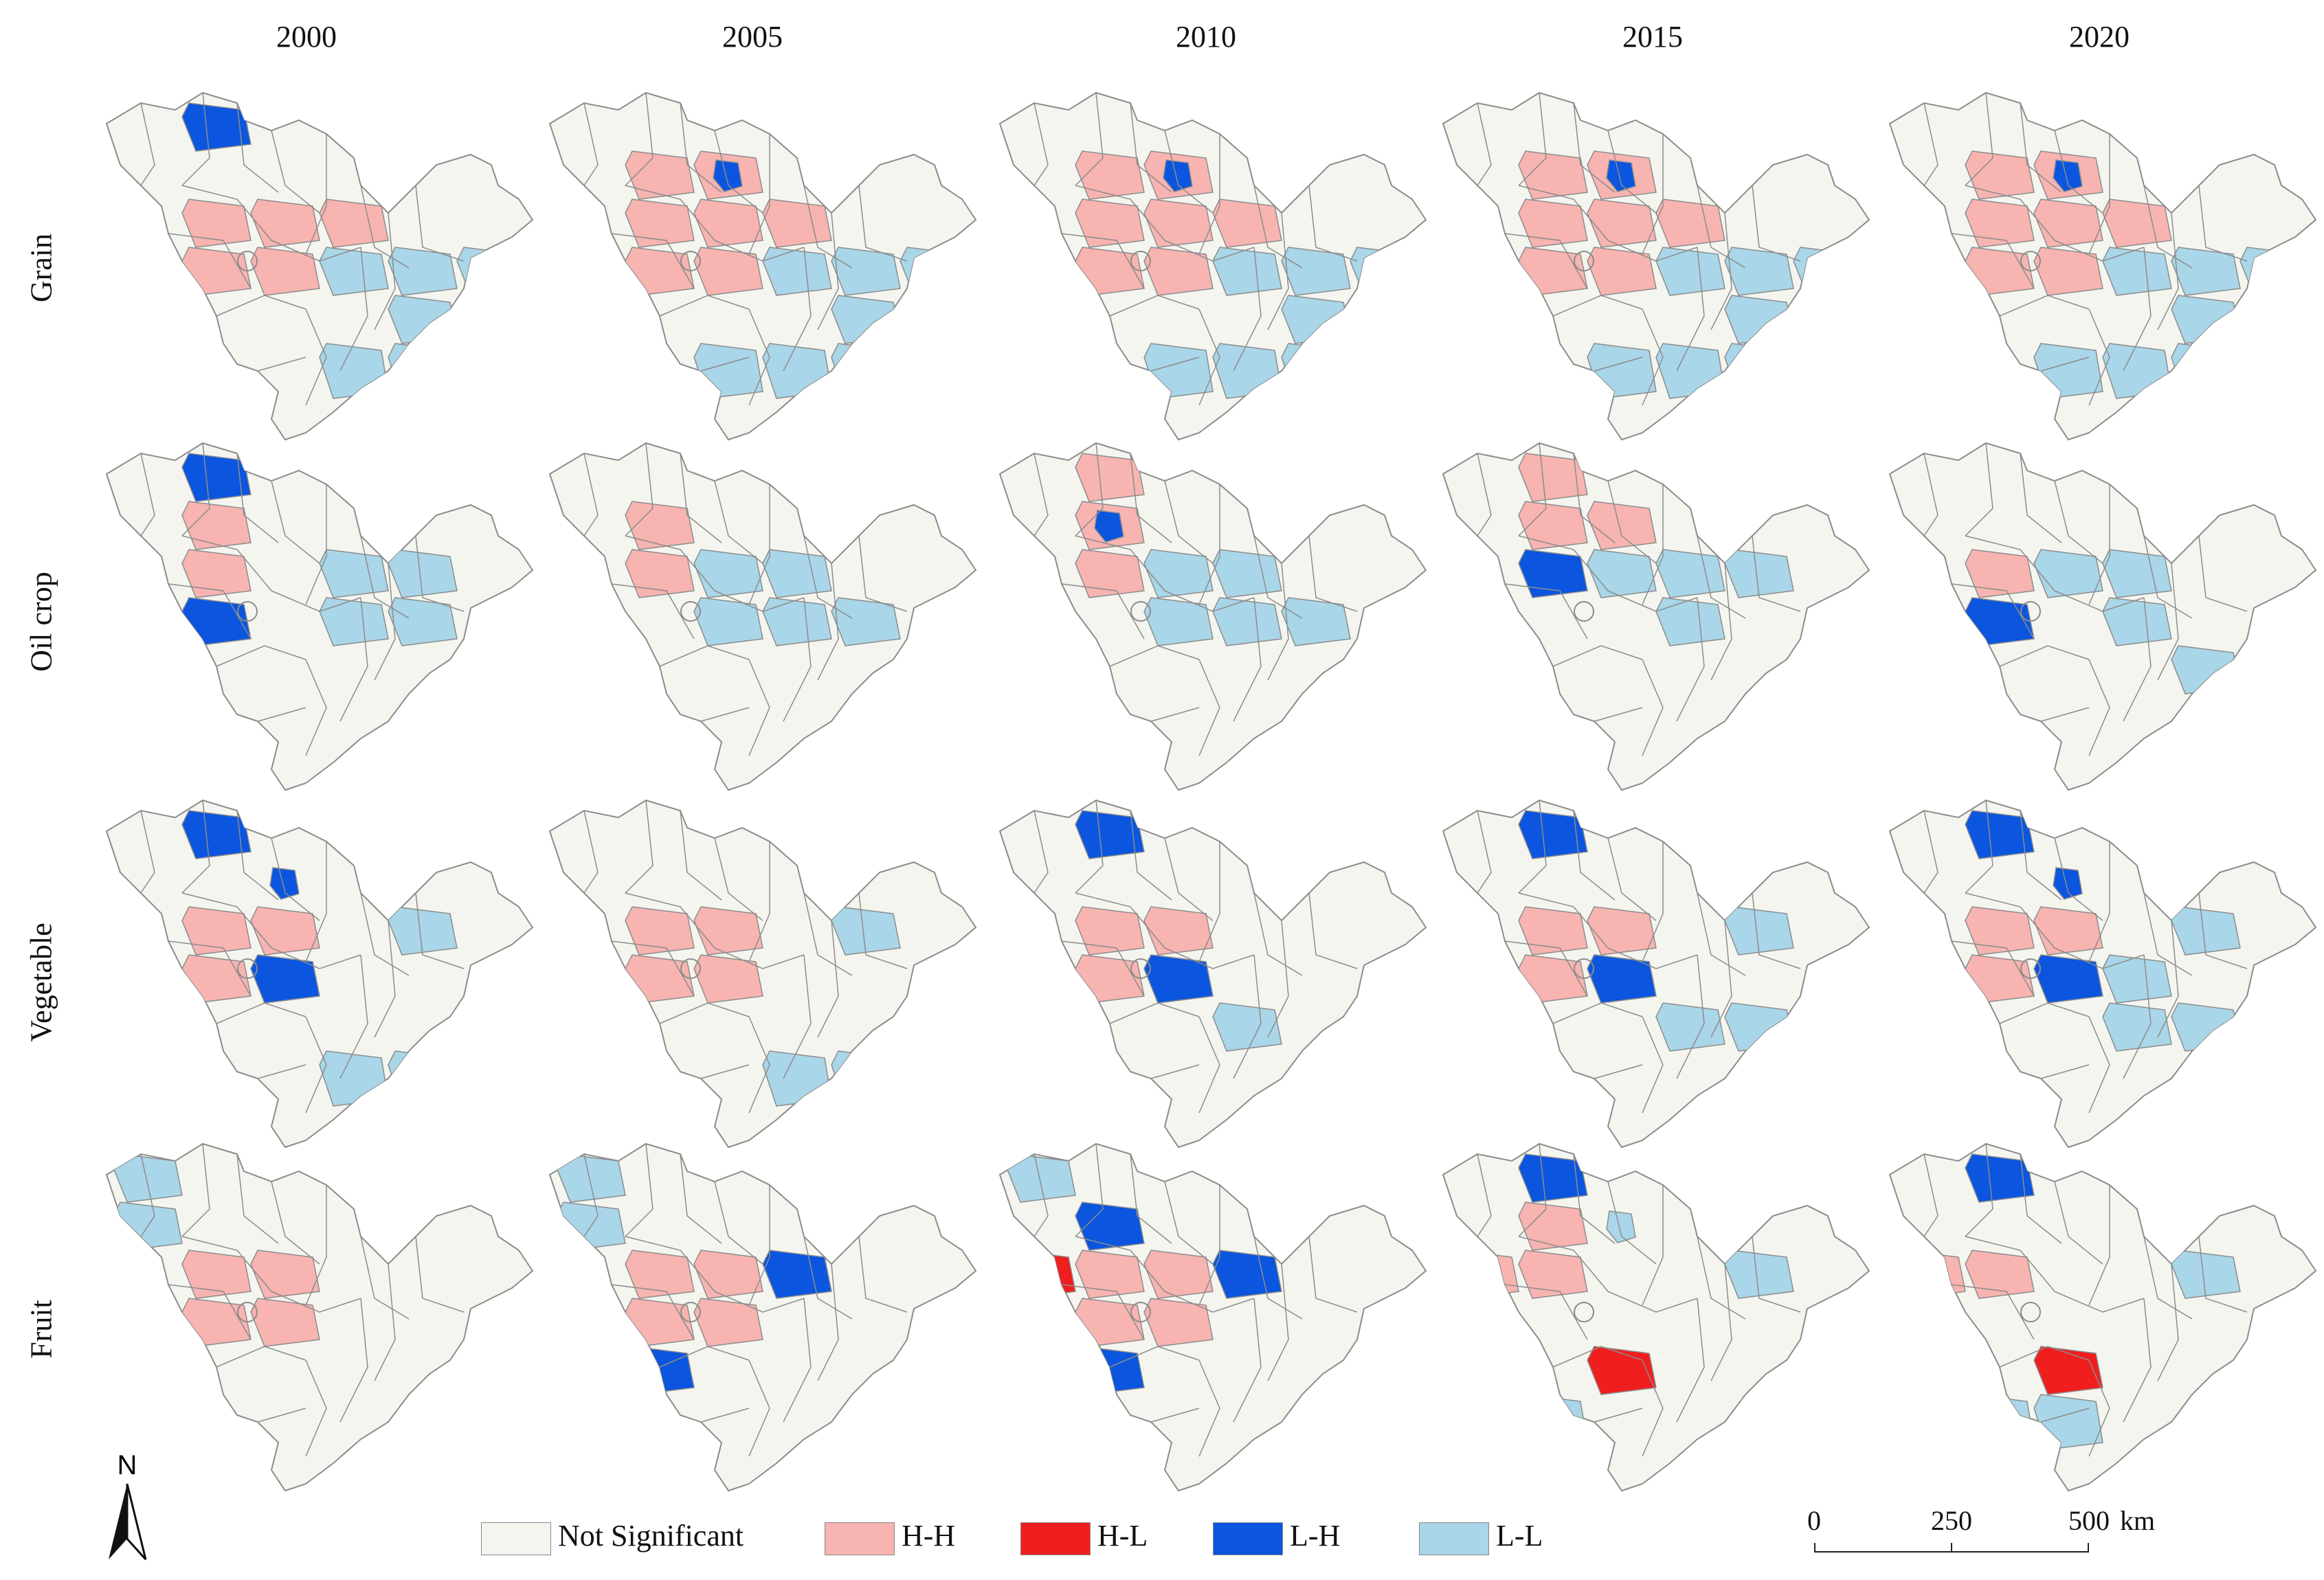 The image size is (2324, 1580). What do you see at coordinates (1622, 1370) in the screenshot?
I see `region-hl` at bounding box center [1622, 1370].